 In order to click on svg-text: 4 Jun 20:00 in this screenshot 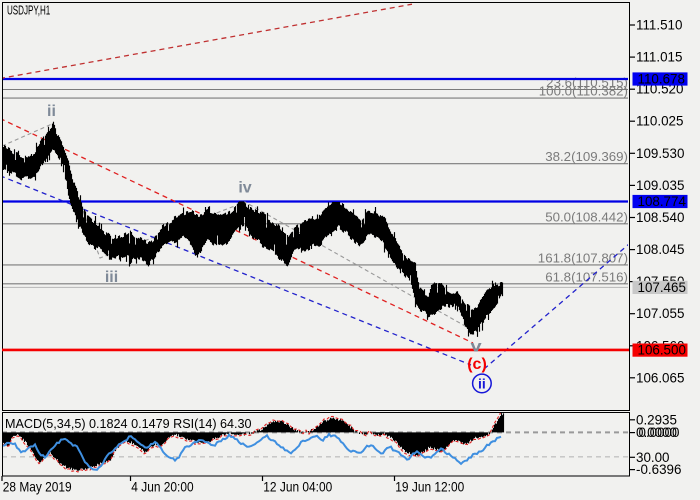, I will do `click(162, 487)`.